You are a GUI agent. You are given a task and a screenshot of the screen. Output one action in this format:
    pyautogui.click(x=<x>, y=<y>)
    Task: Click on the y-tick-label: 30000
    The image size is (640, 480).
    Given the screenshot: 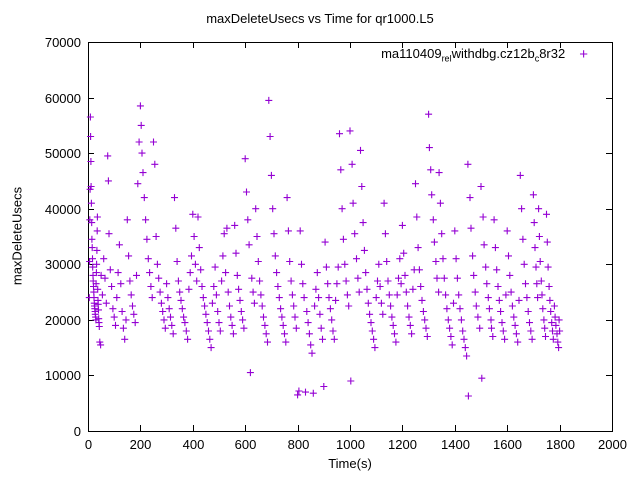 What is the action you would take?
    pyautogui.click(x=63, y=264)
    